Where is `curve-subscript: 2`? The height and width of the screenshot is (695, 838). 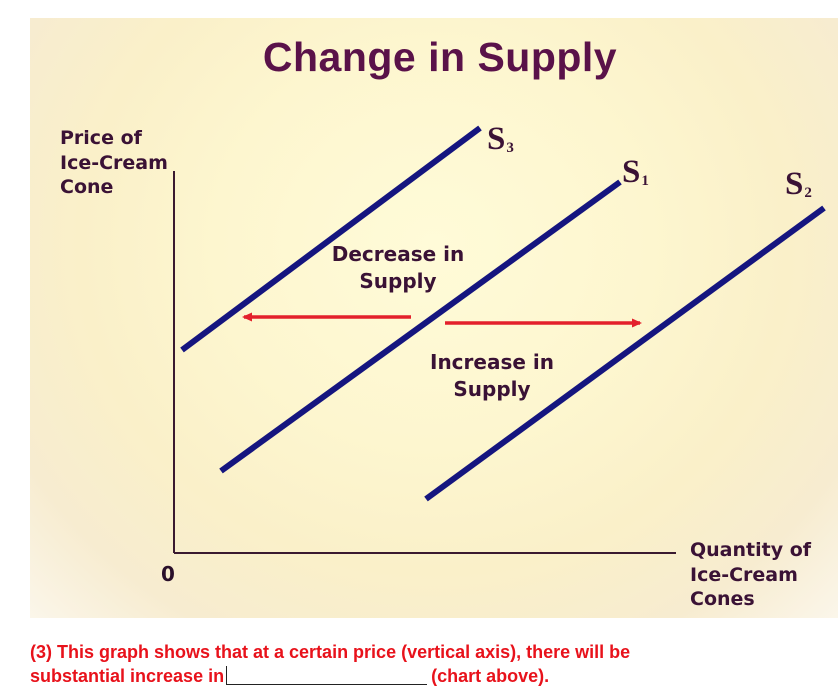 curve-subscript: 2 is located at coordinates (808, 193).